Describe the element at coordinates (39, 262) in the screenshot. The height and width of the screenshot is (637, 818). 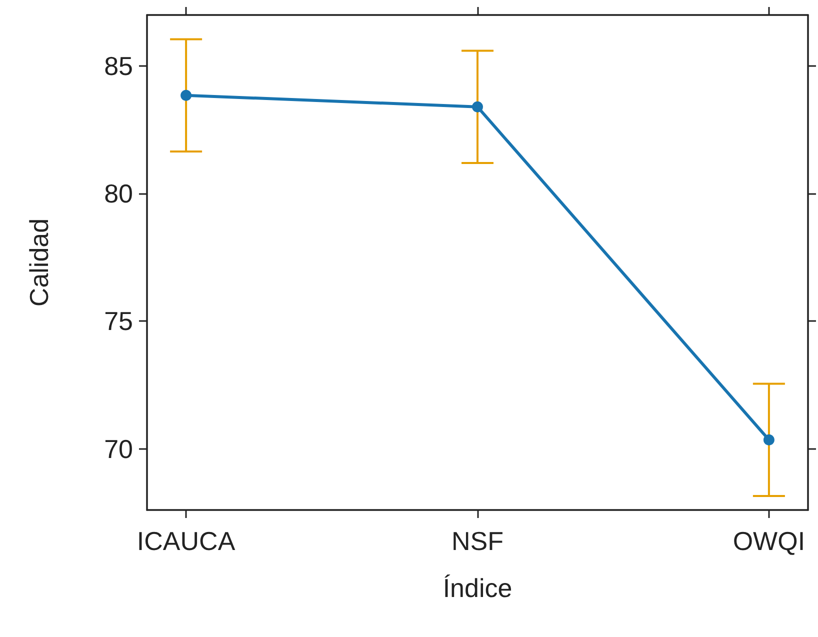
I see `y-axis-title: Calidad` at that location.